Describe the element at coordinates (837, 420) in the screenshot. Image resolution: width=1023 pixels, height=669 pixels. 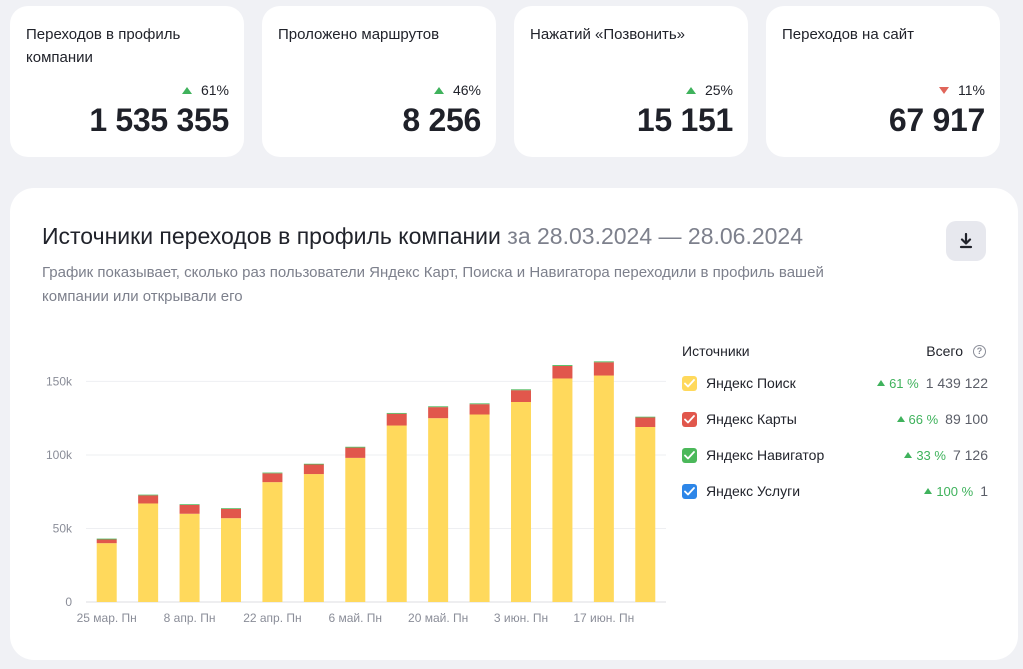
I see `legend-item: Яндекс Карты 66 % 89 100` at that location.